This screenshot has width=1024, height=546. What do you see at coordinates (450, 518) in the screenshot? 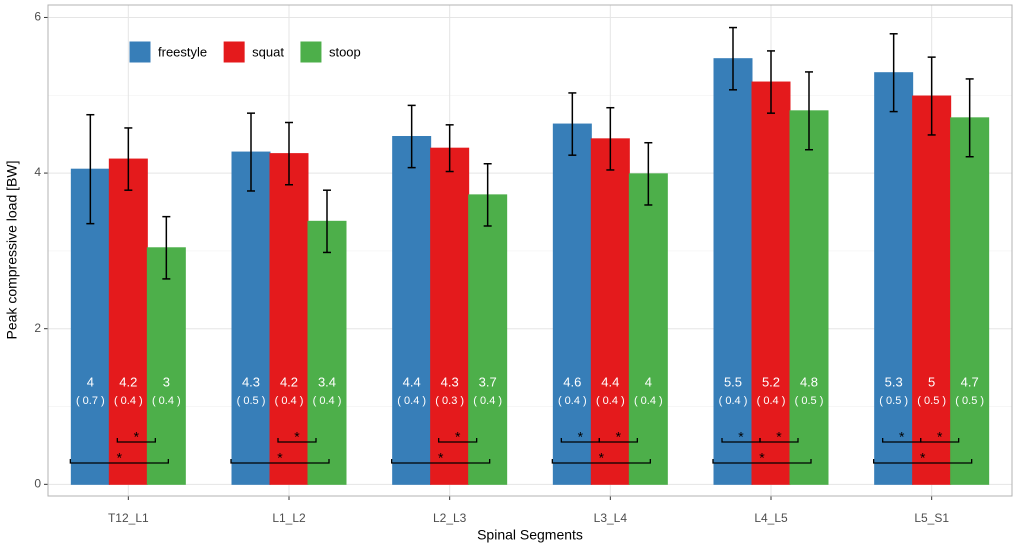
I see `x-tick-label: L2_L3` at bounding box center [450, 518].